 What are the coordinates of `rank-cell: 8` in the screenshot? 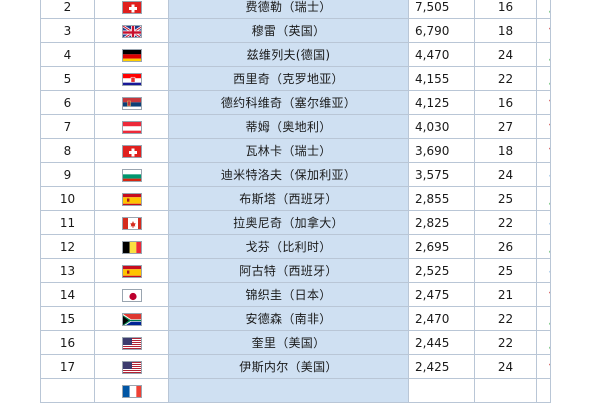 It's located at (67, 150).